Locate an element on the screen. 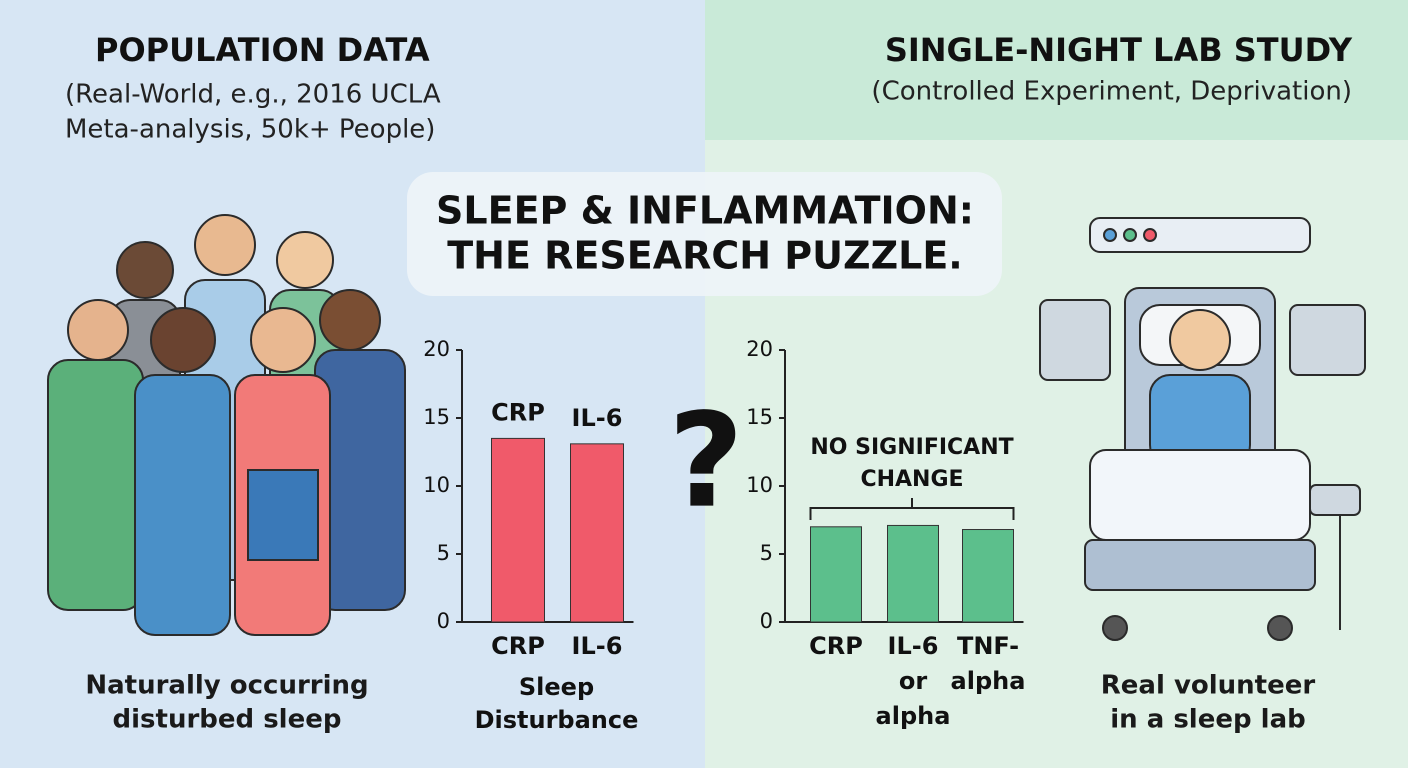 This screenshot has width=1408, height=768. people-illustration is located at coordinates (226, 425).